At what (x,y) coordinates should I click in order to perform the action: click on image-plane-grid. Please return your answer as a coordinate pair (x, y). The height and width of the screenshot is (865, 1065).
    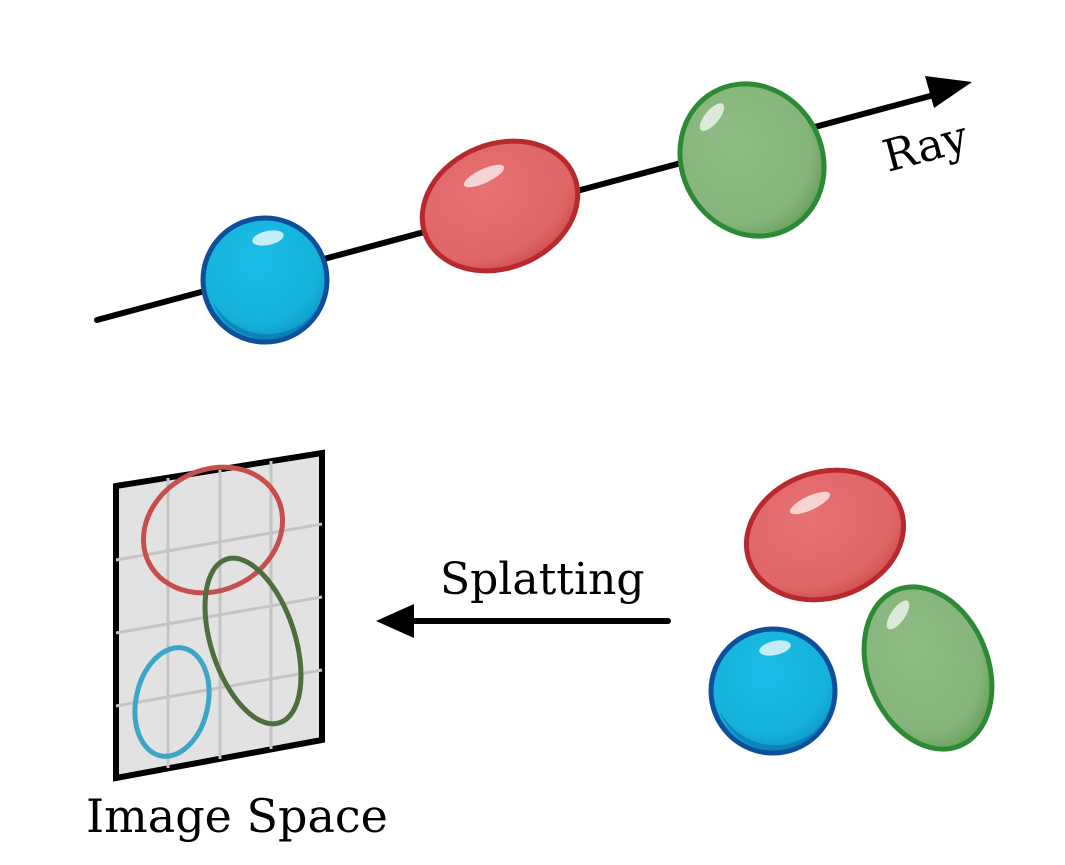
    Looking at the image, I should click on (219, 614).